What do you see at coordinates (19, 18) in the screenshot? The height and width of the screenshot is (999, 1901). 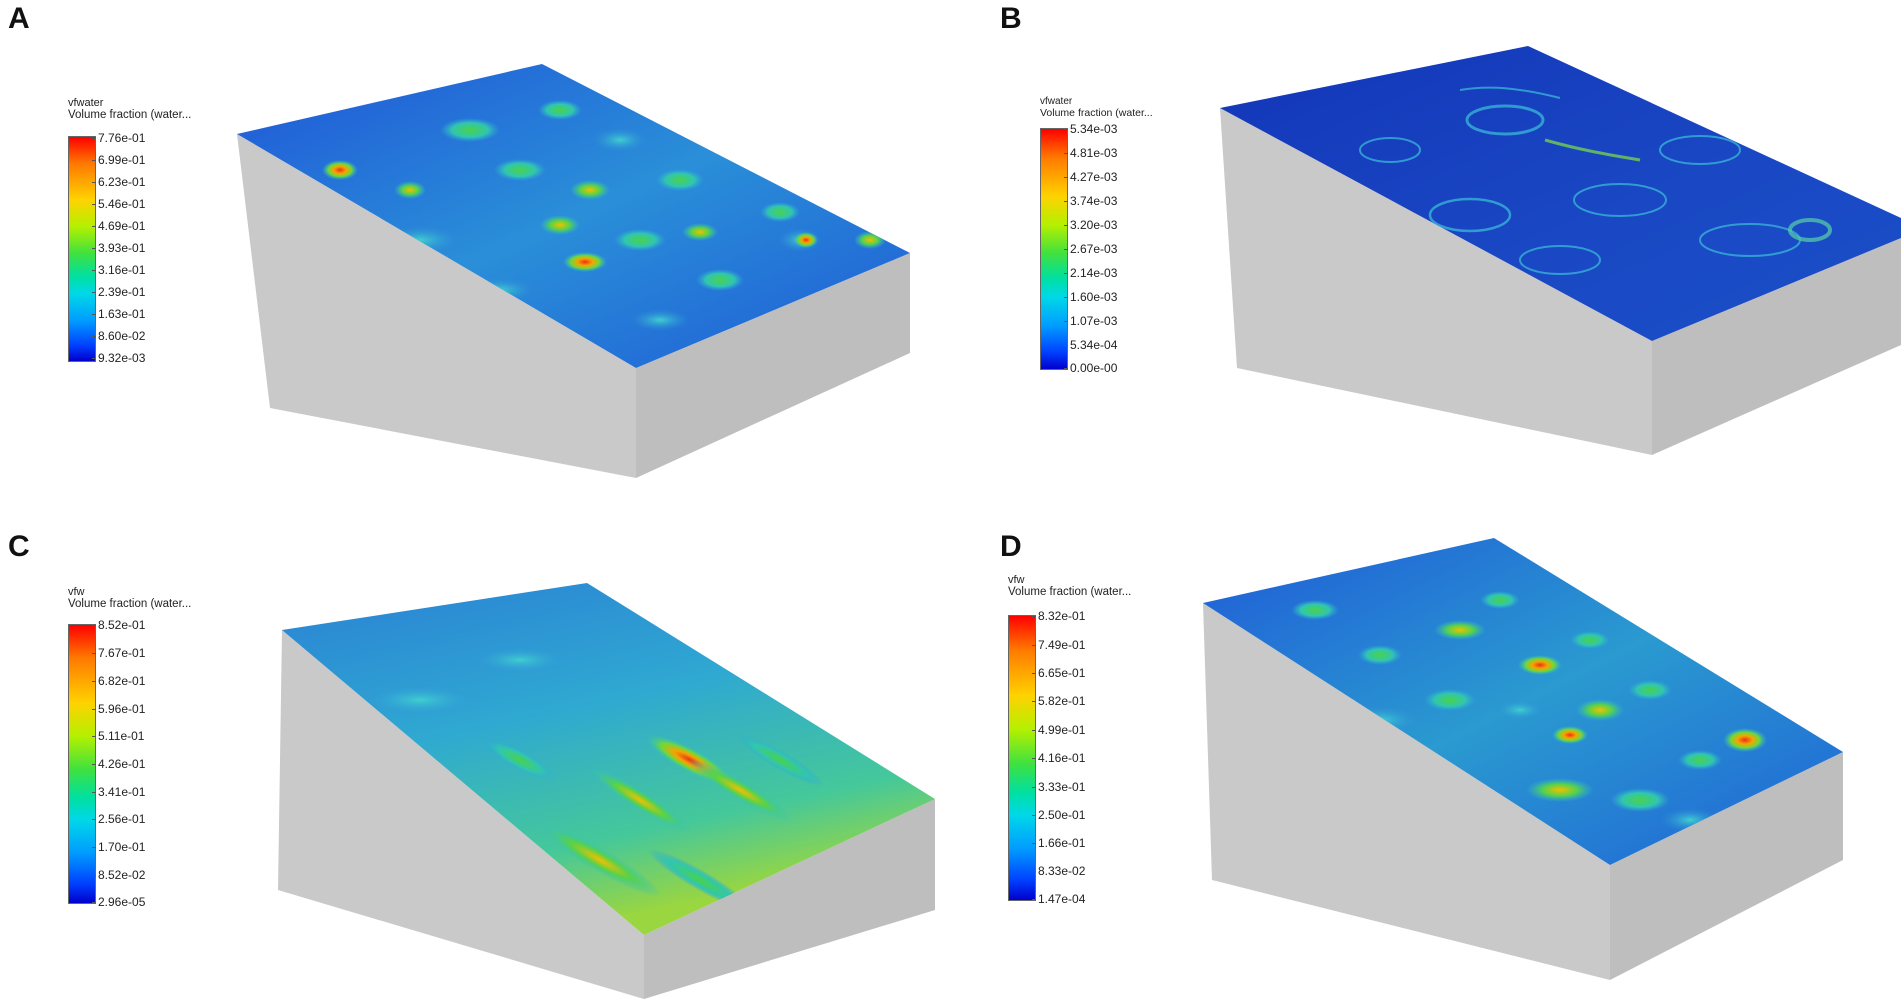 I see `panel-label-a: A` at bounding box center [19, 18].